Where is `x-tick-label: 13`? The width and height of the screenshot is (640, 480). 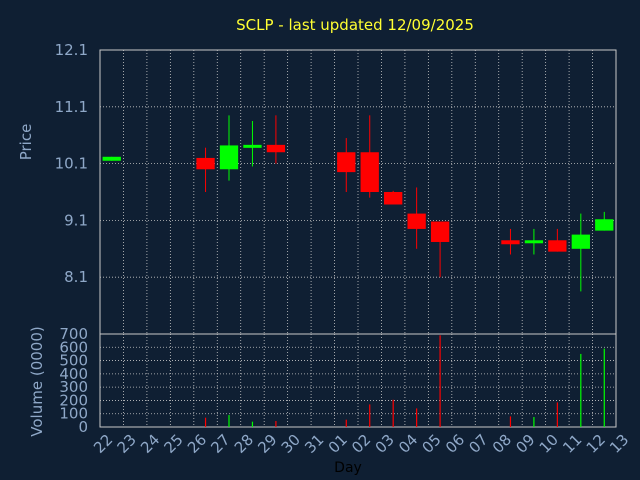
x-tick-label: 13 is located at coordinates (619, 444).